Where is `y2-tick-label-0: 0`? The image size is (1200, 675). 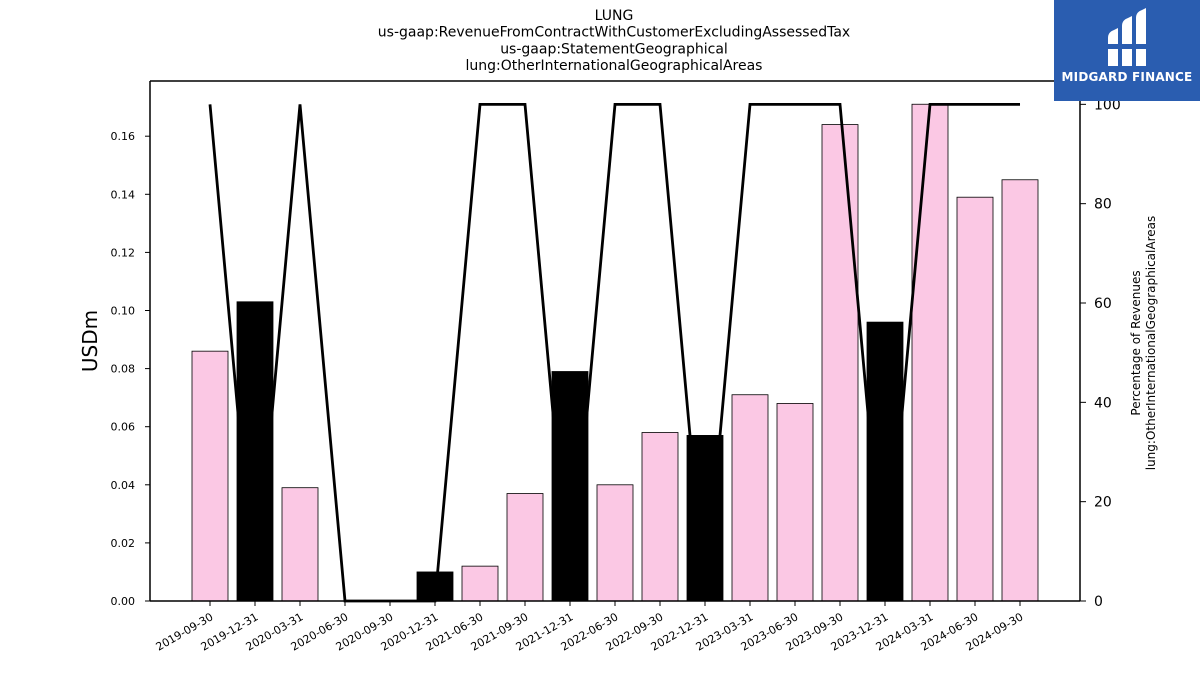 y2-tick-label-0: 0 is located at coordinates (1098, 602).